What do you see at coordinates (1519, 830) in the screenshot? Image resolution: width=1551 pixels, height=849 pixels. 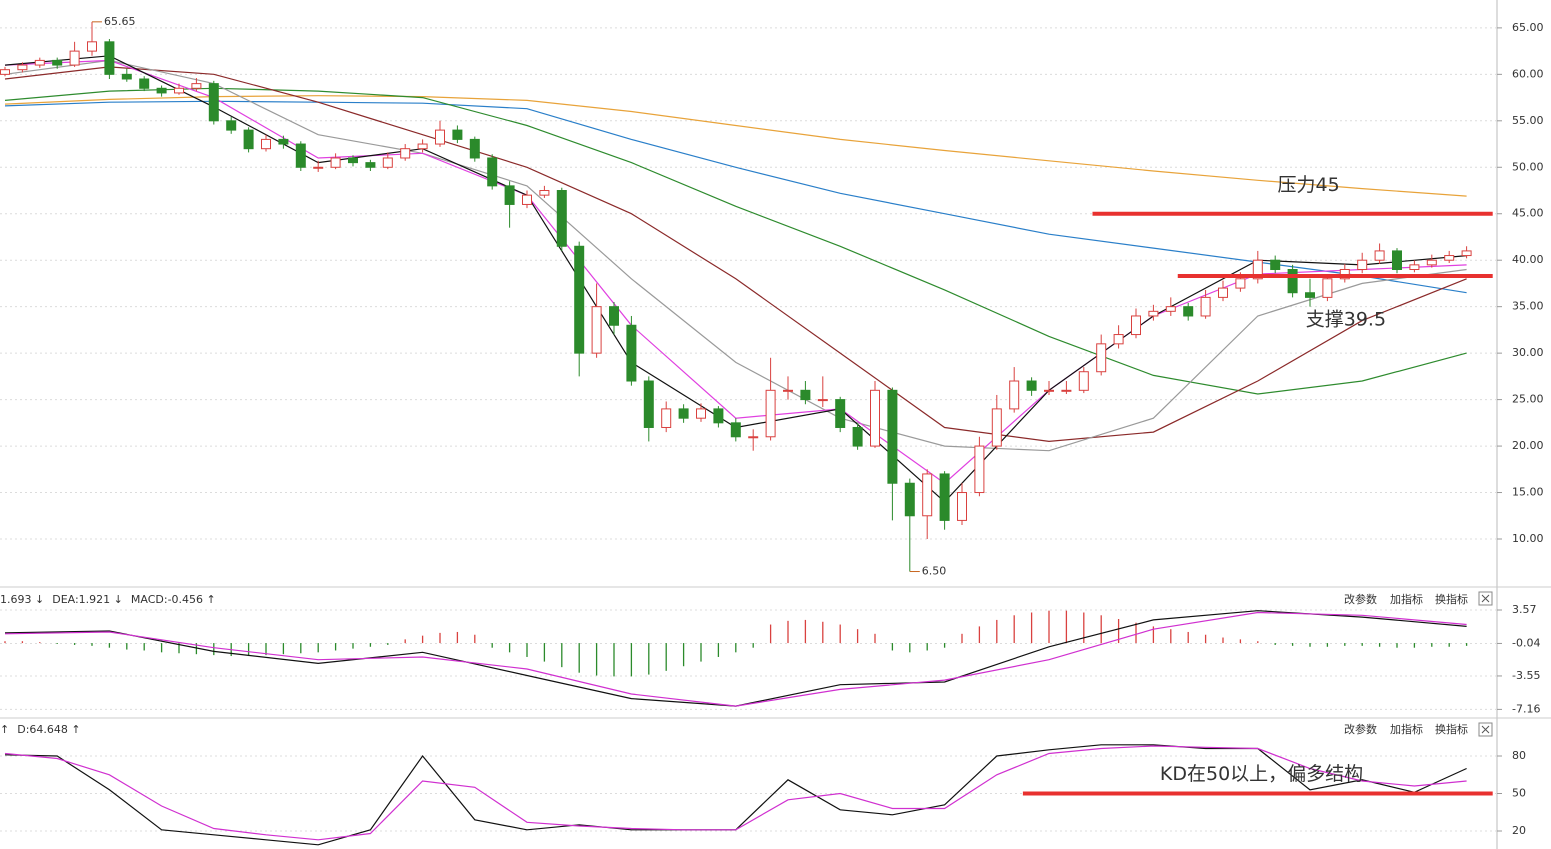 I see `y-tick-label: 20` at bounding box center [1519, 830].